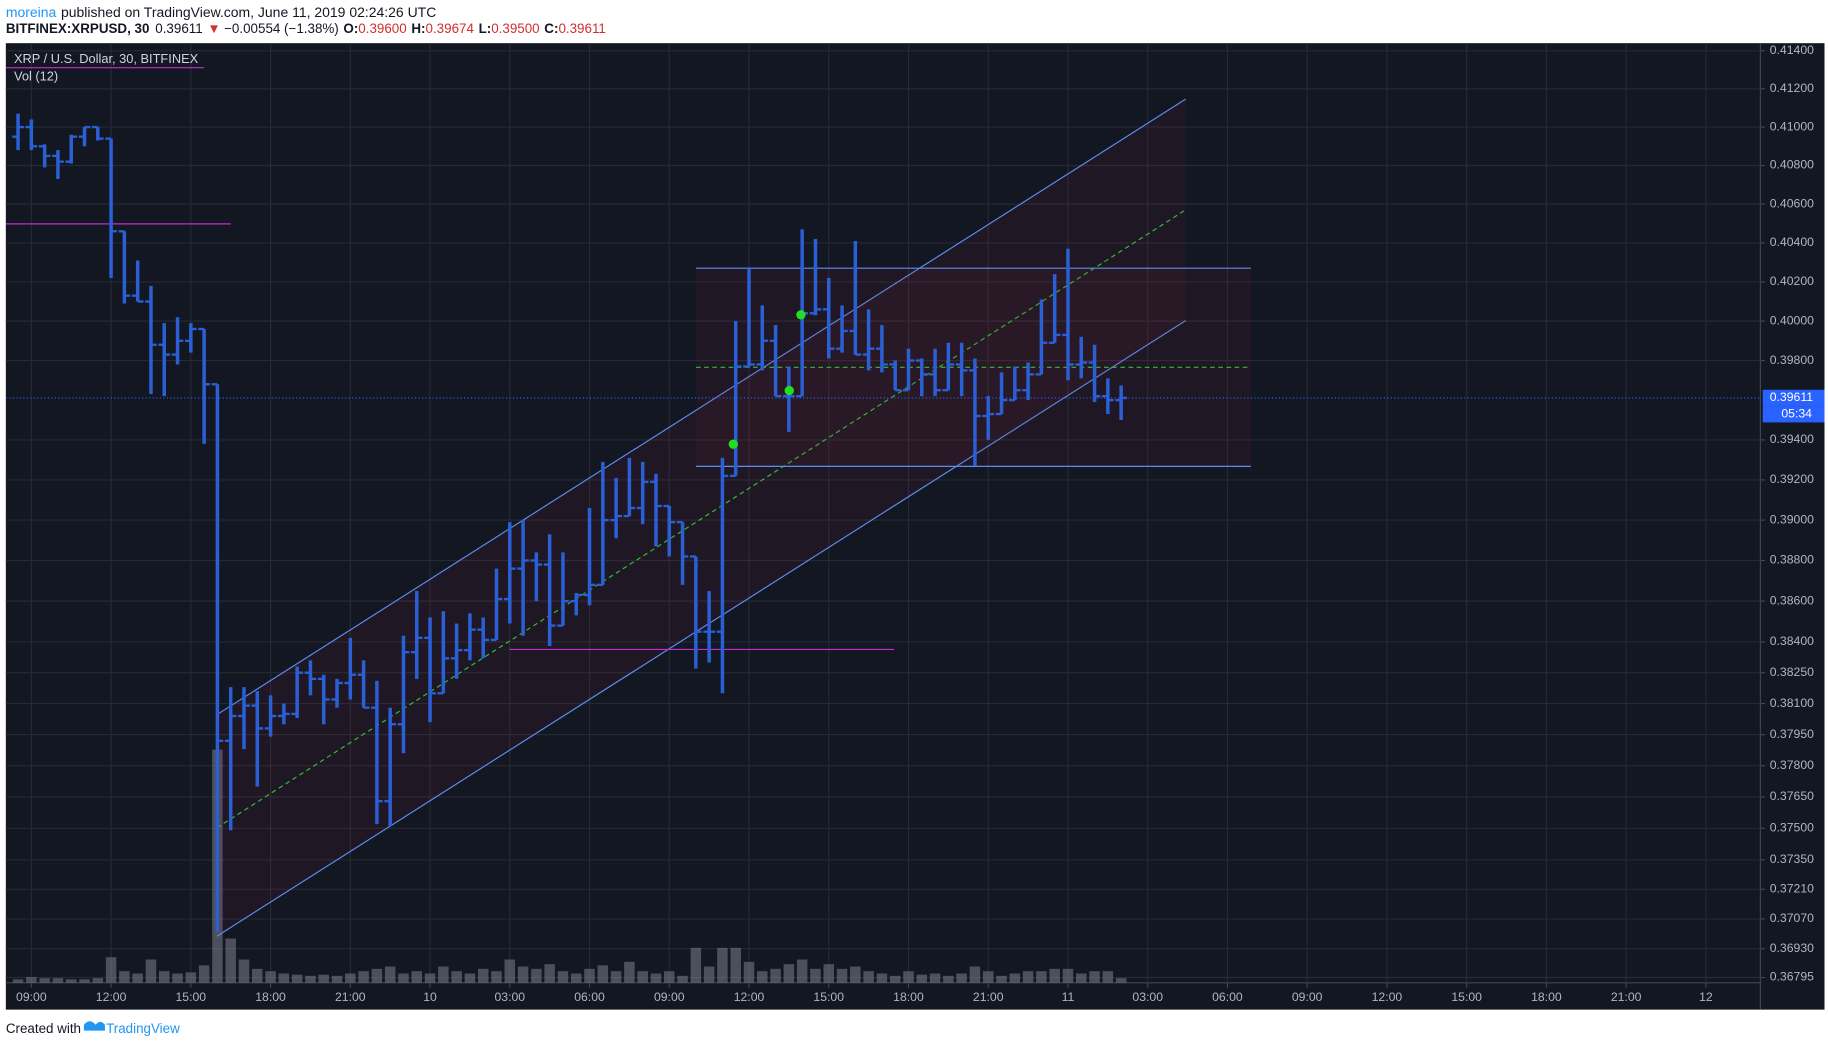 This screenshot has width=1828, height=1047. I want to click on x-tick-label: 12:00, so click(111, 997).